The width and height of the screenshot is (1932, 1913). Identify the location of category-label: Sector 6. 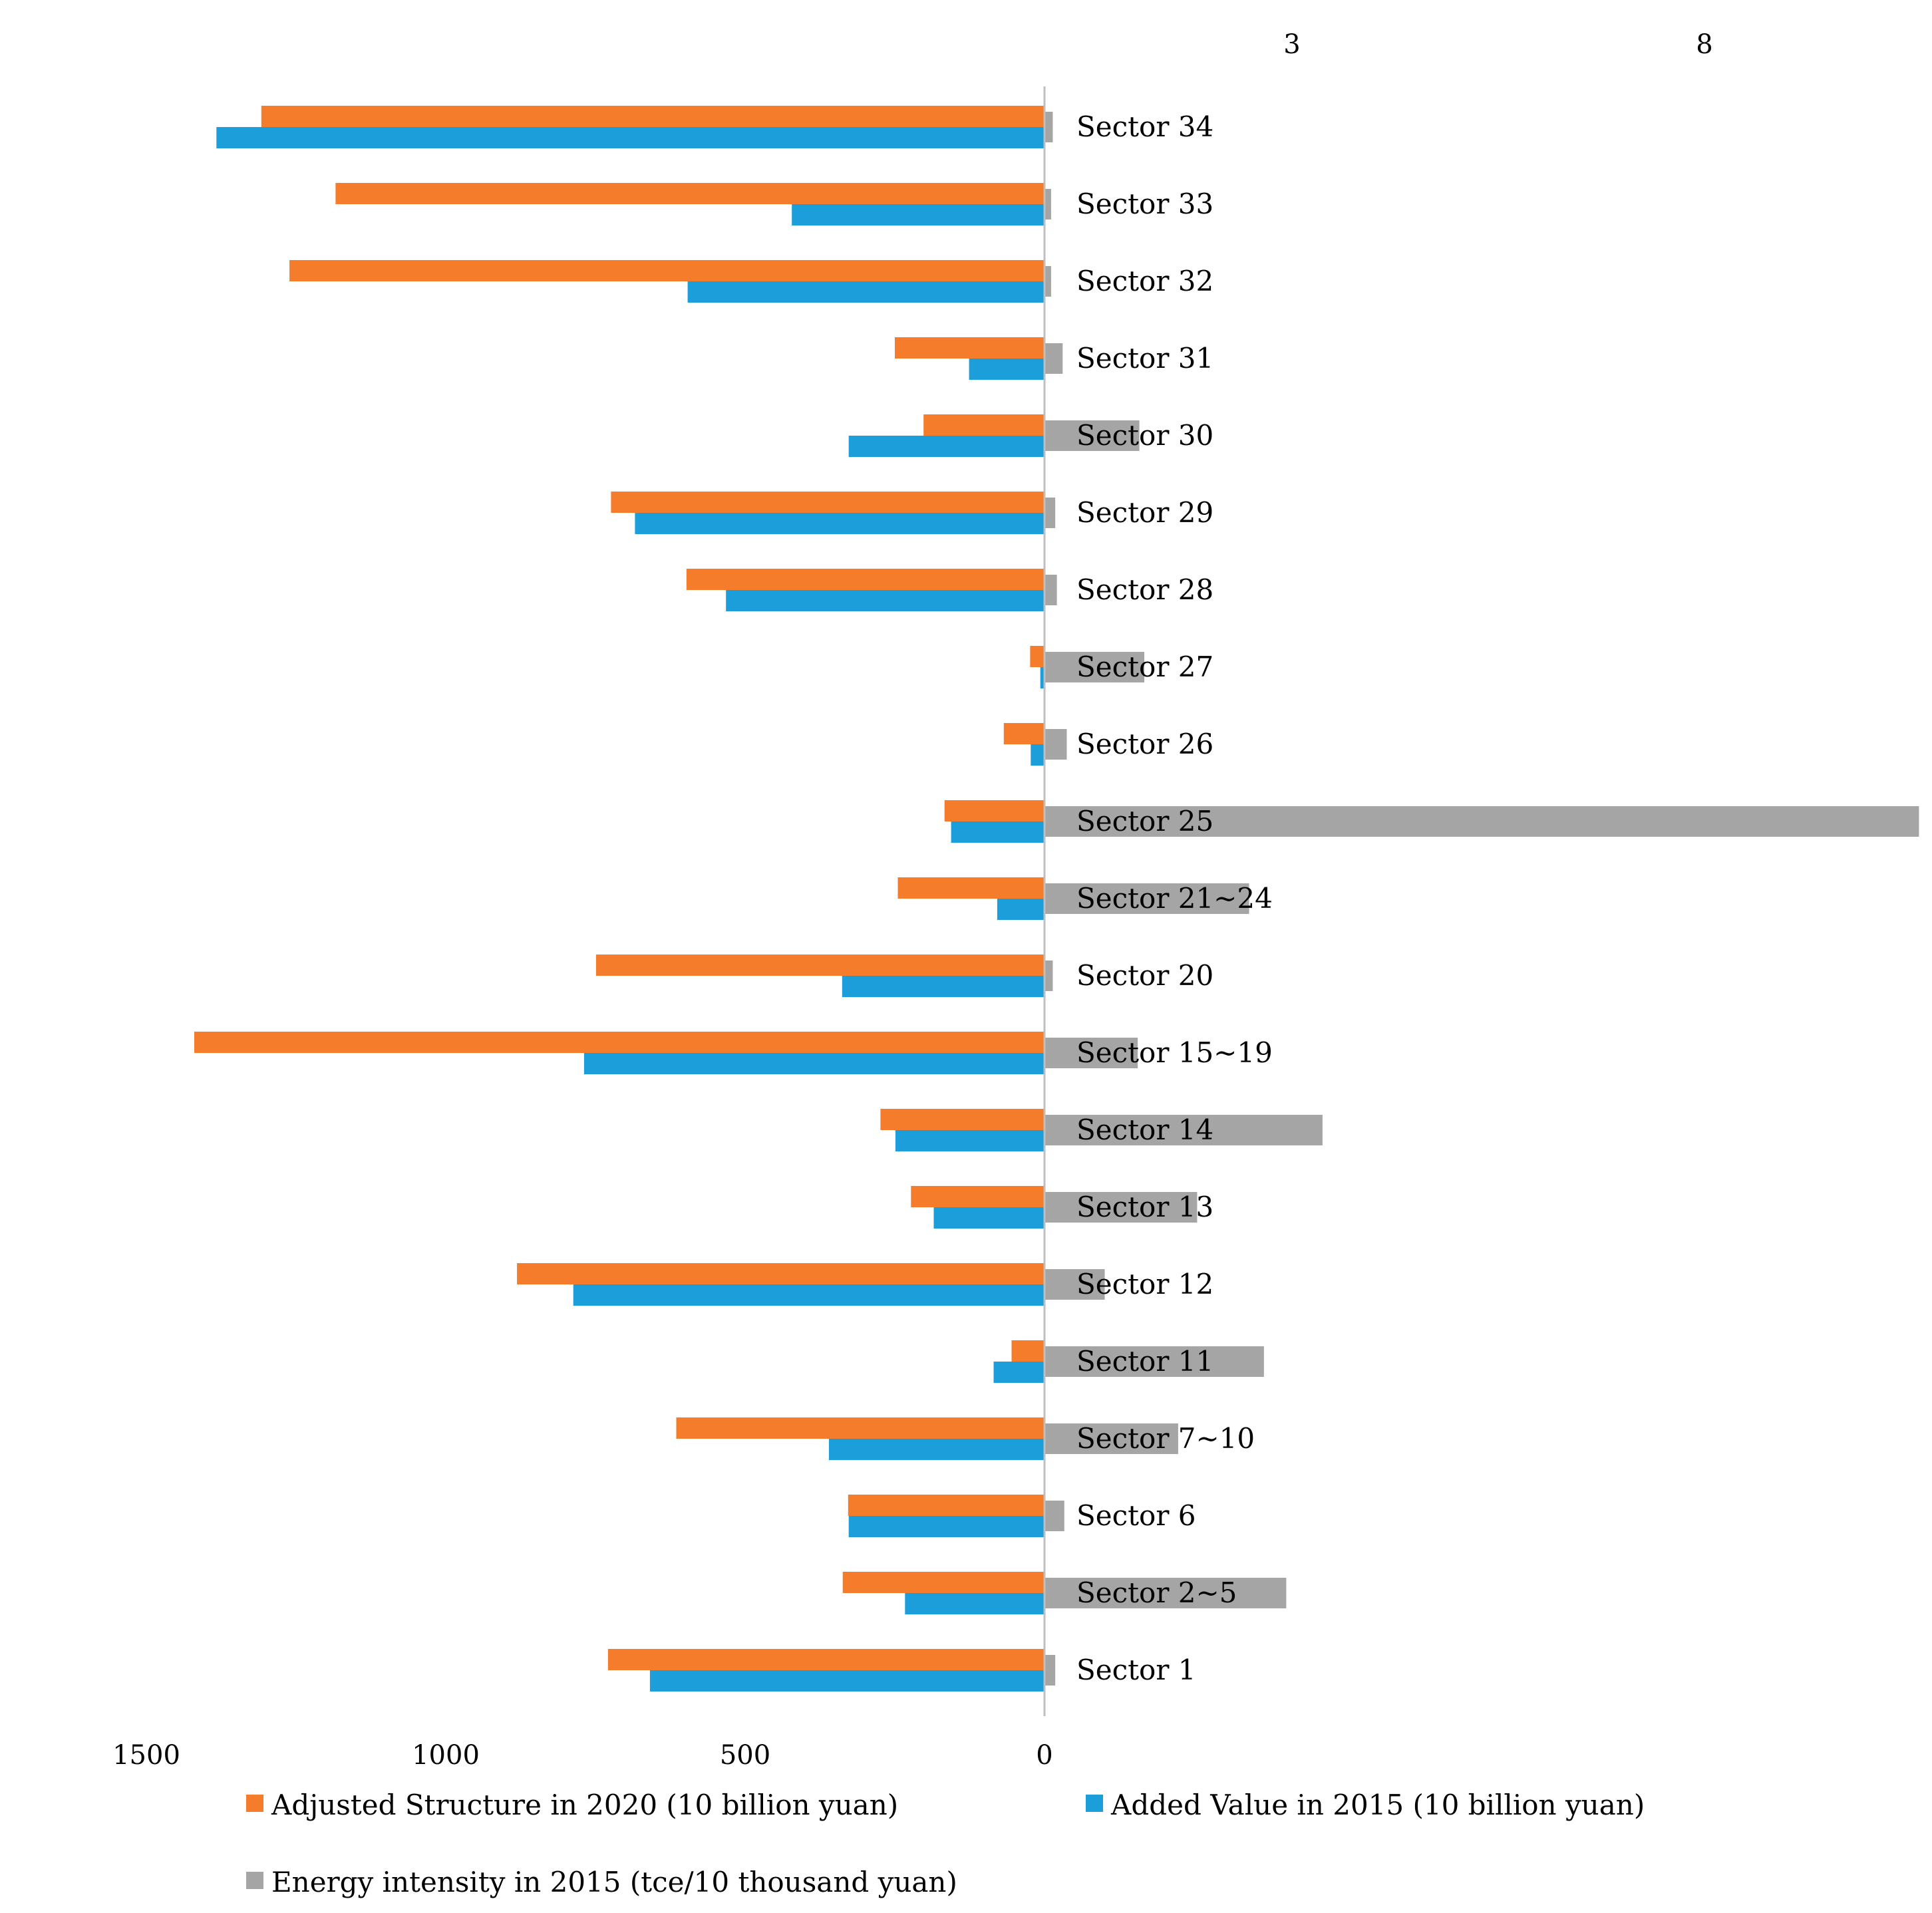
(1136, 1516).